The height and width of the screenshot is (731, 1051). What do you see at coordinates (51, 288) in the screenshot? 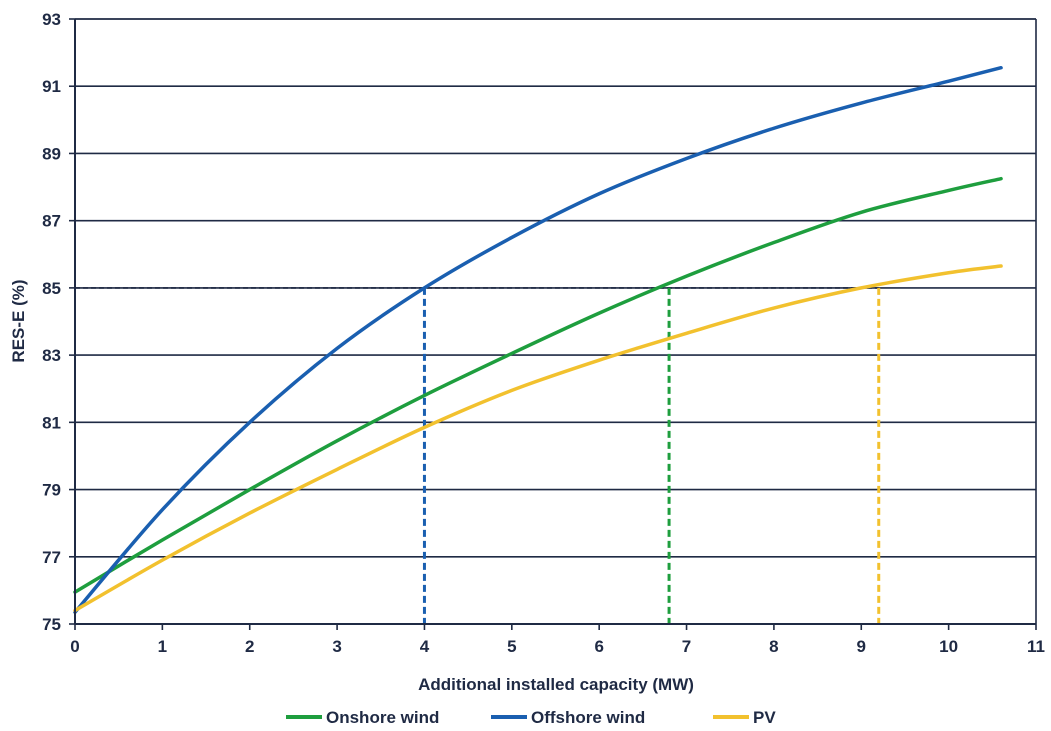
I see `y-tick-label: 85` at bounding box center [51, 288].